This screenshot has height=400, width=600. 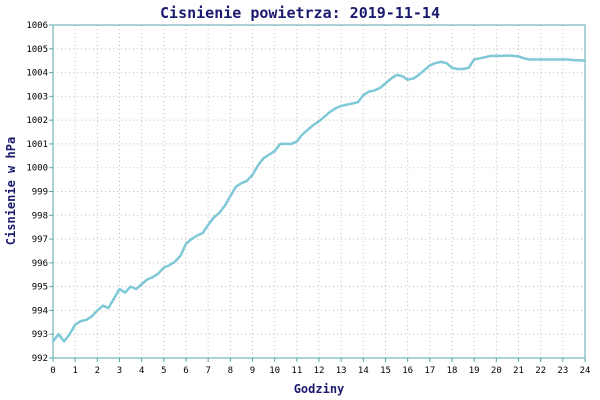 I want to click on x-tick-label: 21, so click(x=518, y=371).